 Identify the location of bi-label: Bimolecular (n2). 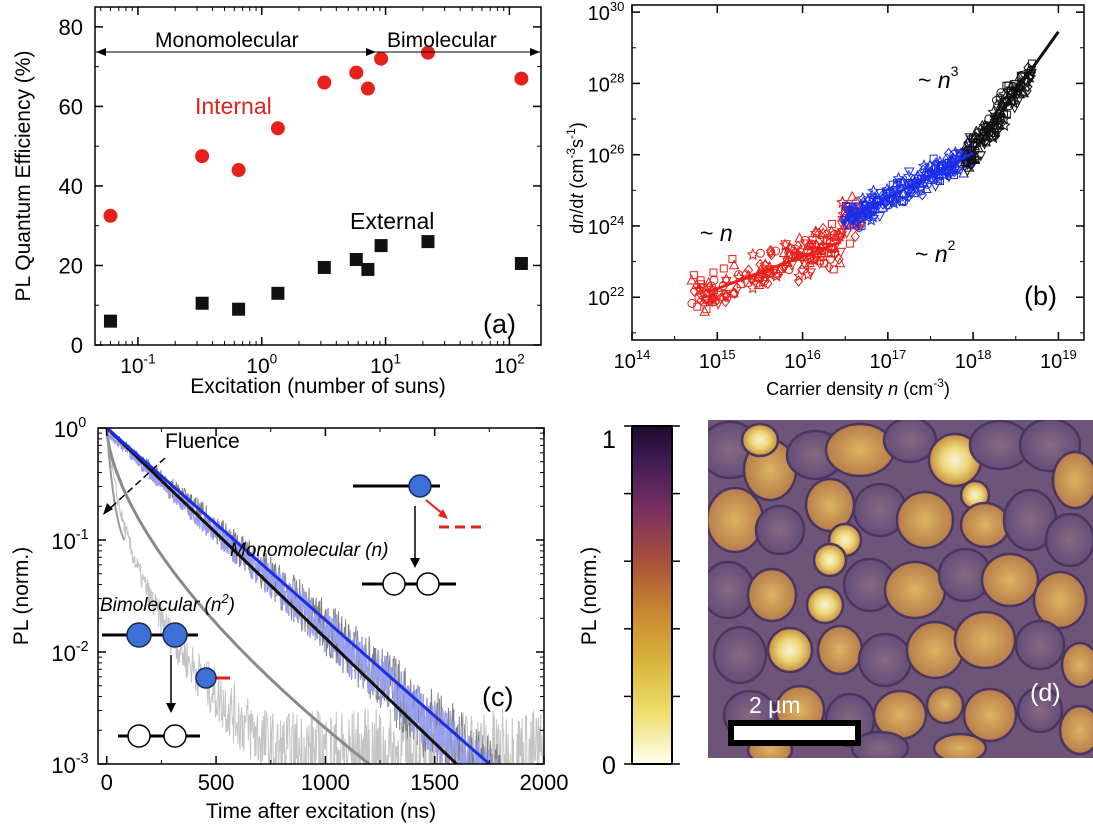
(167, 603).